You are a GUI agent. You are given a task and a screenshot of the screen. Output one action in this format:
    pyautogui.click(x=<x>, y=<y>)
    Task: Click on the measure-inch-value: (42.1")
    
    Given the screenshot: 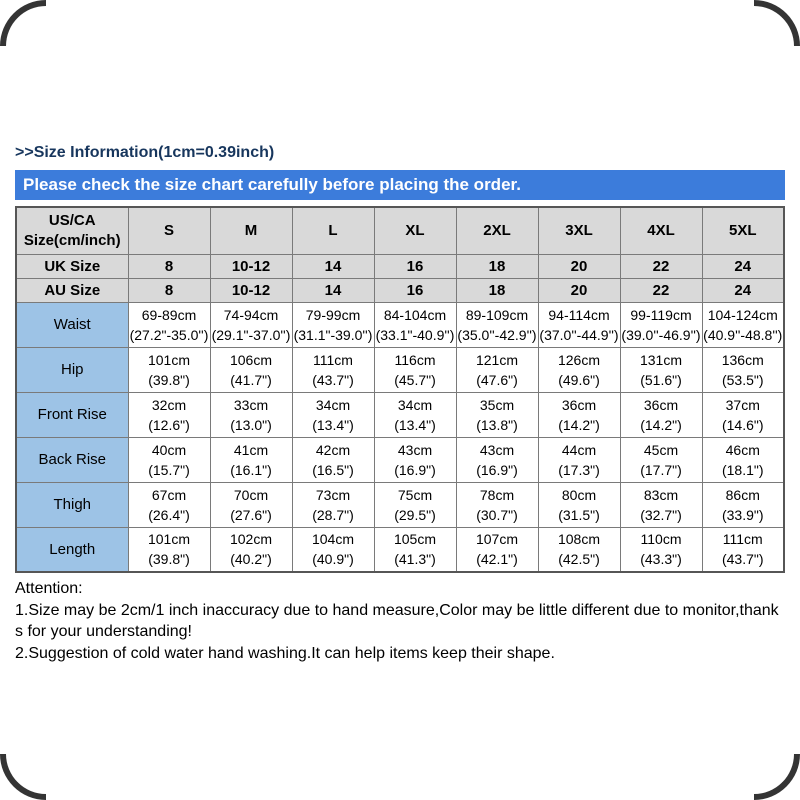 What is the action you would take?
    pyautogui.click(x=497, y=559)
    